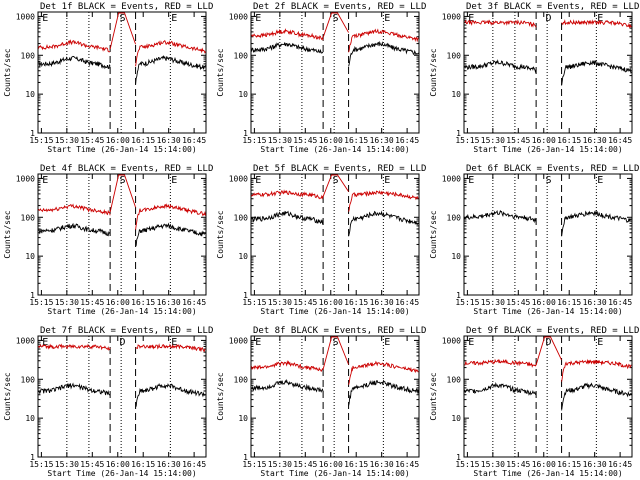  What do you see at coordinates (122, 342) in the screenshot?
I see `marker-letter: D` at bounding box center [122, 342].